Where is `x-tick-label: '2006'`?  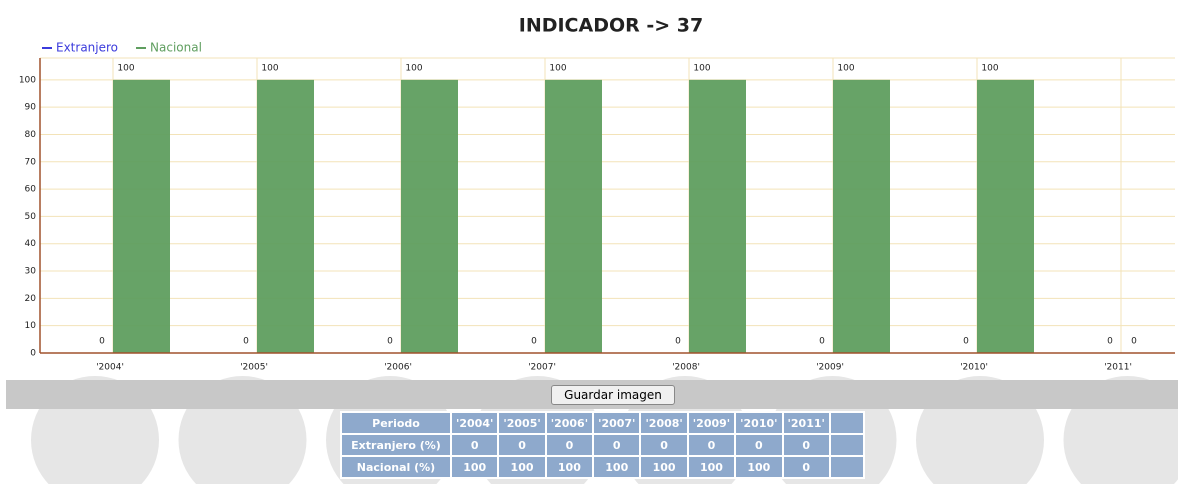
x-tick-label: '2006' is located at coordinates (398, 368).